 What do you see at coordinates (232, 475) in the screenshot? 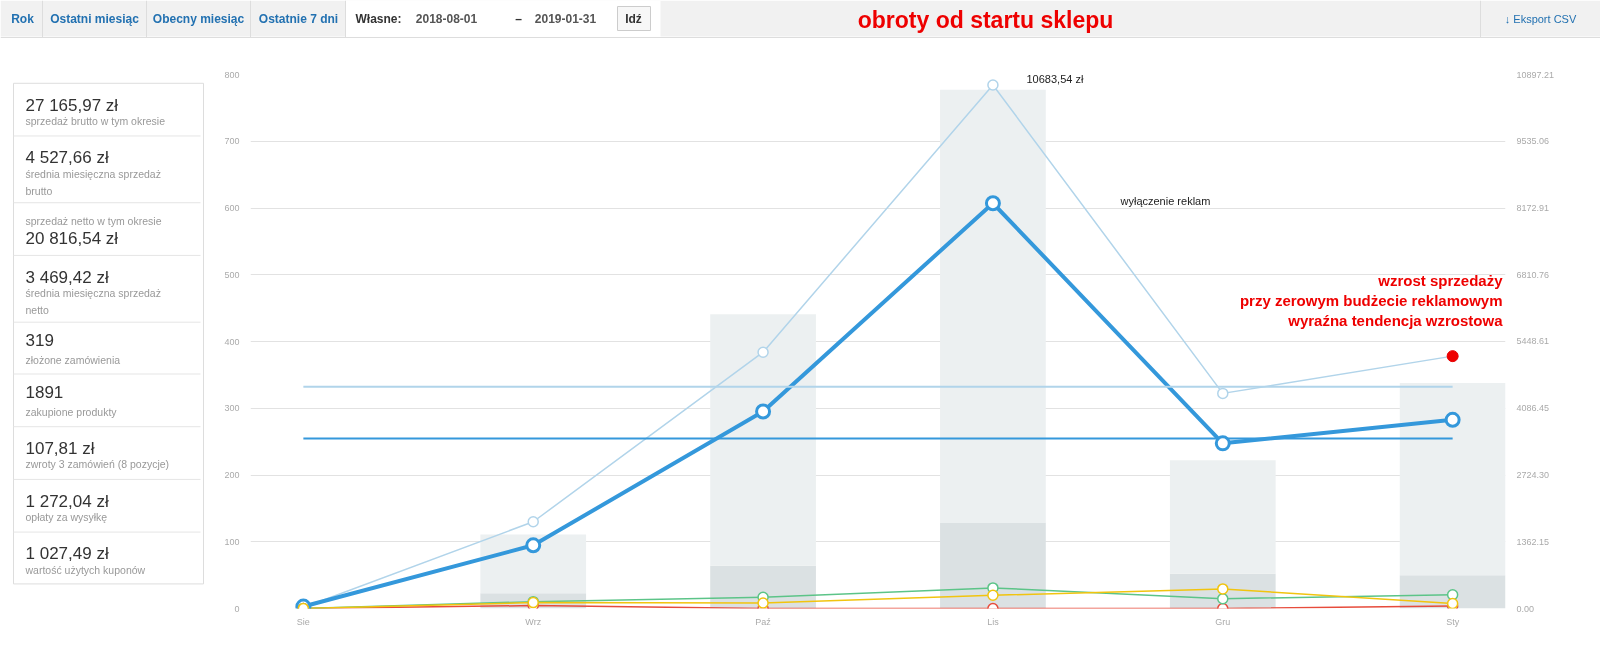
I see `y-tick-label: 200` at bounding box center [232, 475].